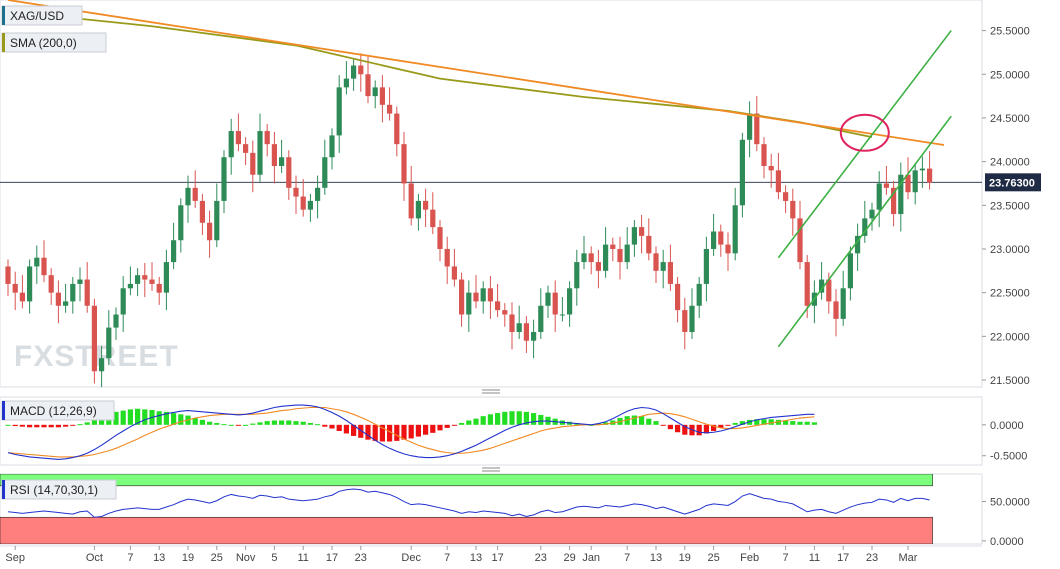  Describe the element at coordinates (58, 410) in the screenshot. I see `legend-macd: MACD (12,26,9)` at that location.